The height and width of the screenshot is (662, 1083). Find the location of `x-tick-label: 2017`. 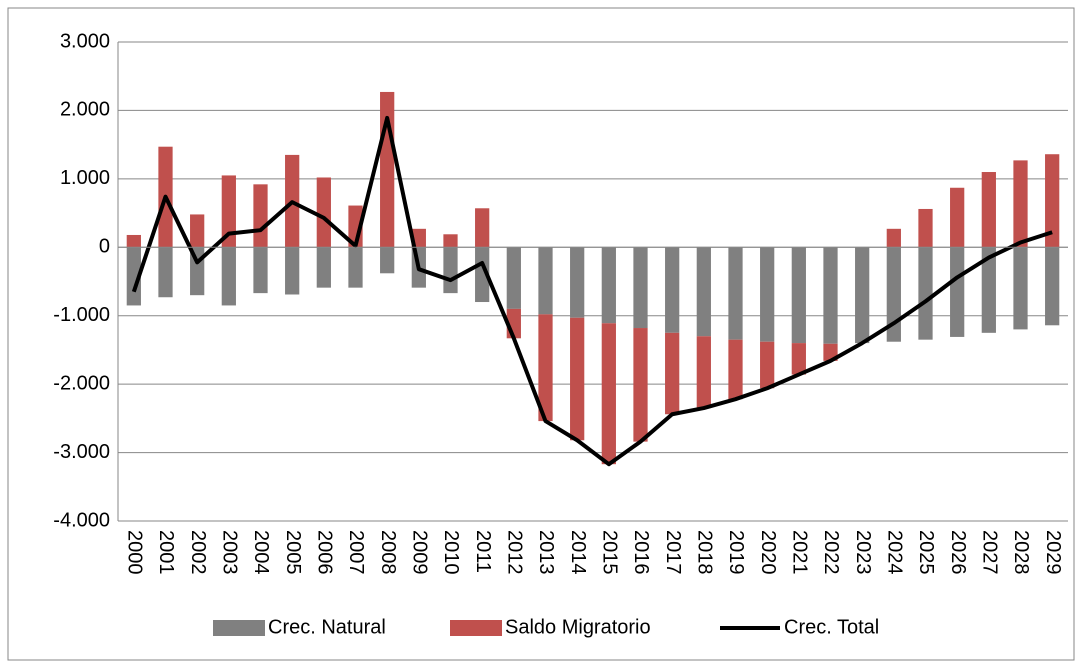

x-tick-label: 2017 is located at coordinates (673, 552).